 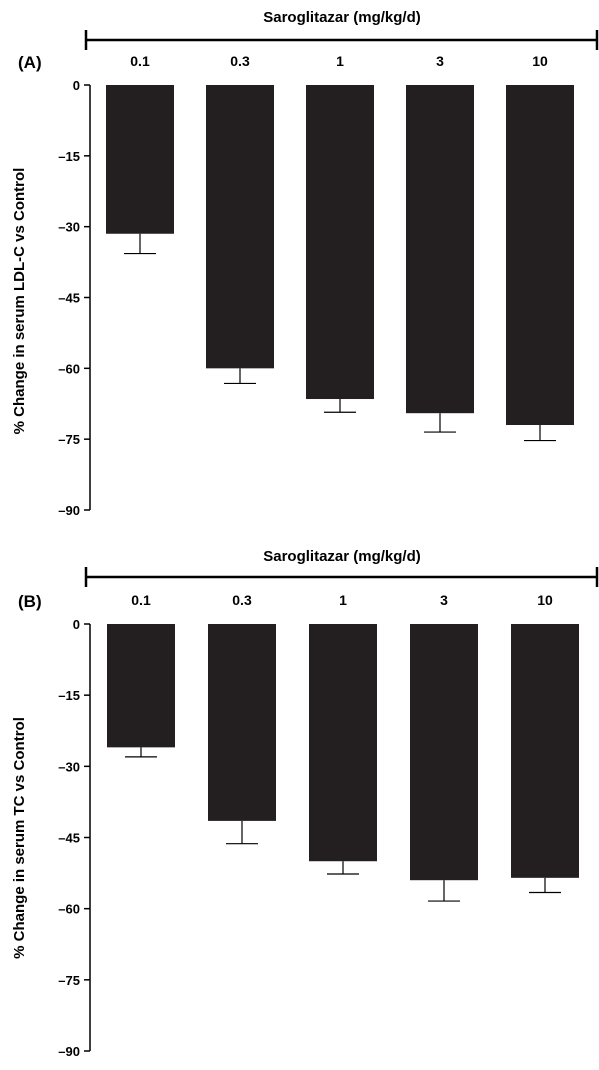 I want to click on panel-label: (A), so click(x=30, y=62).